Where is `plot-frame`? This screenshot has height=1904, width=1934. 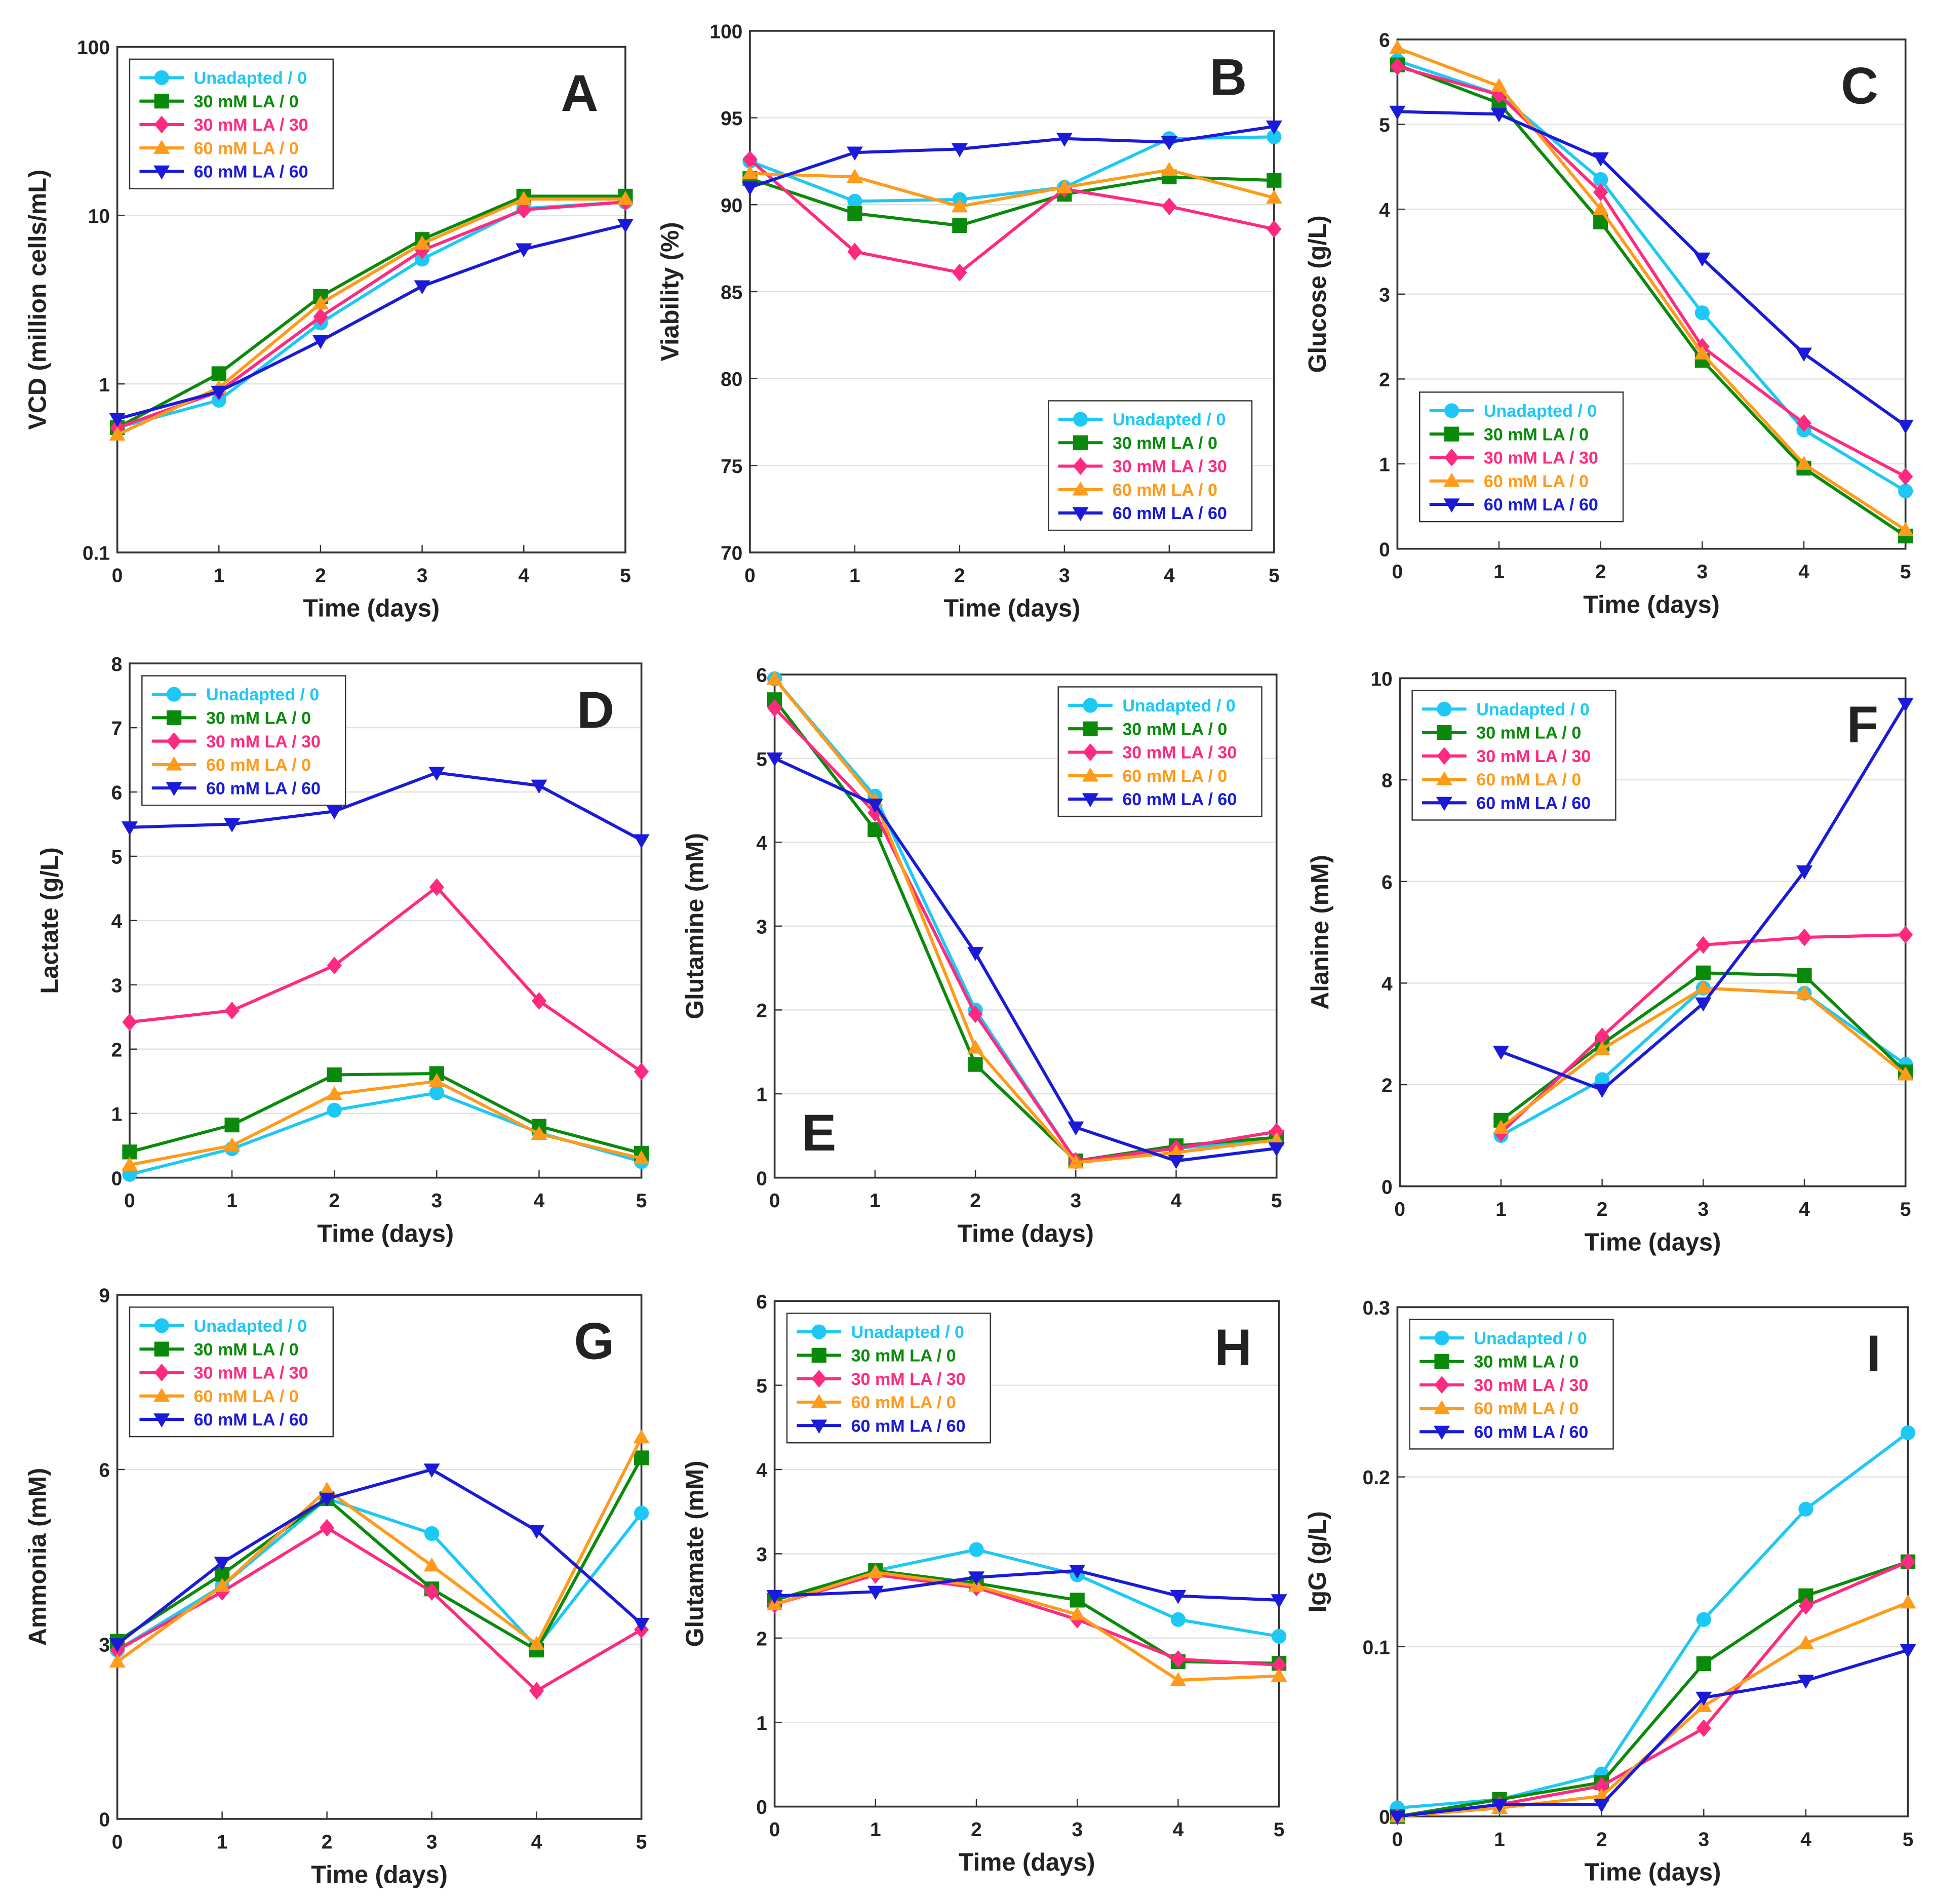 plot-frame is located at coordinates (1025, 926).